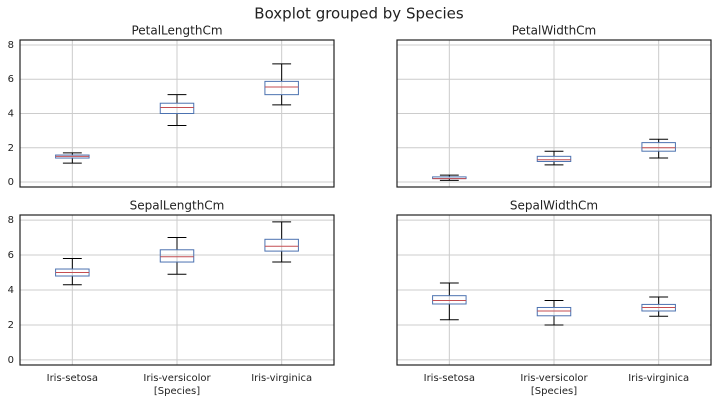 The image size is (718, 403). Describe the element at coordinates (177, 206) in the screenshot. I see `panel-title: SepalLengthCm` at that location.